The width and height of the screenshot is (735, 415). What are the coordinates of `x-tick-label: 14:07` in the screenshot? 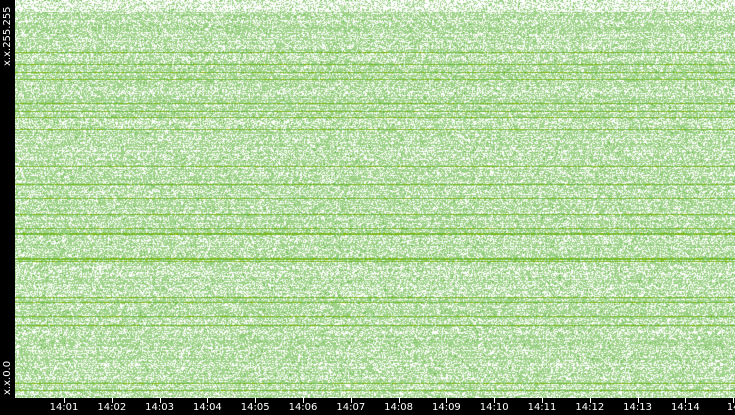 It's located at (351, 407).